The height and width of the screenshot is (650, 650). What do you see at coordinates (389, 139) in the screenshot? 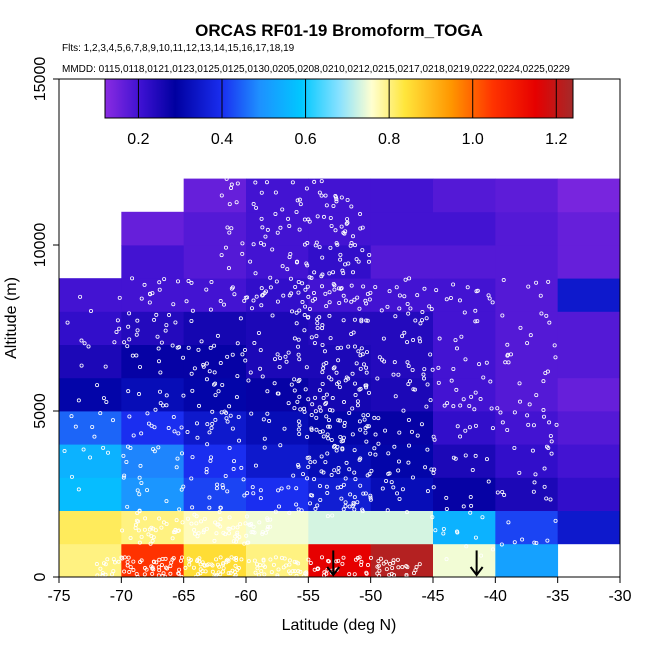
I see `colorbar-tick-label: 0.8` at bounding box center [389, 139].